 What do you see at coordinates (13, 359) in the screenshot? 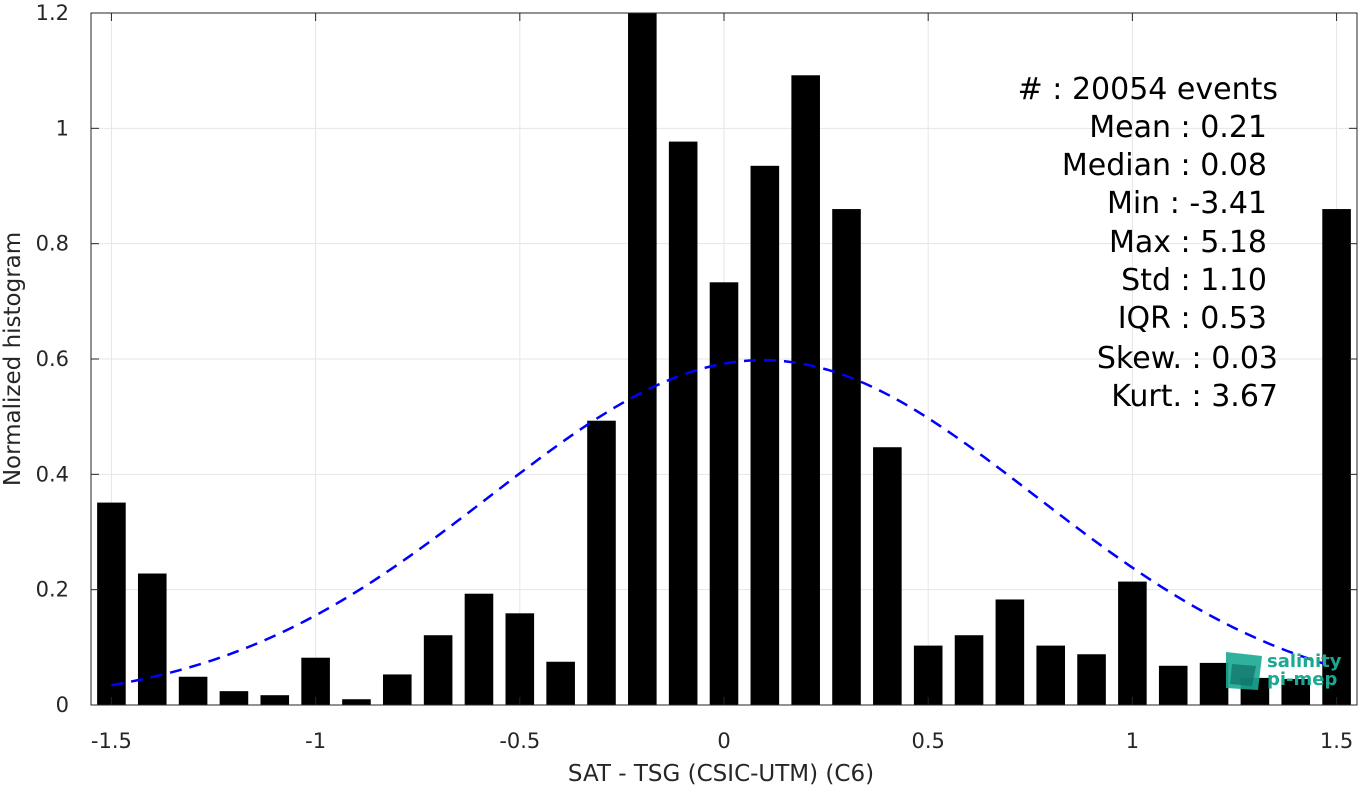
I see `y-axis-label: Normalized histogram` at bounding box center [13, 359].